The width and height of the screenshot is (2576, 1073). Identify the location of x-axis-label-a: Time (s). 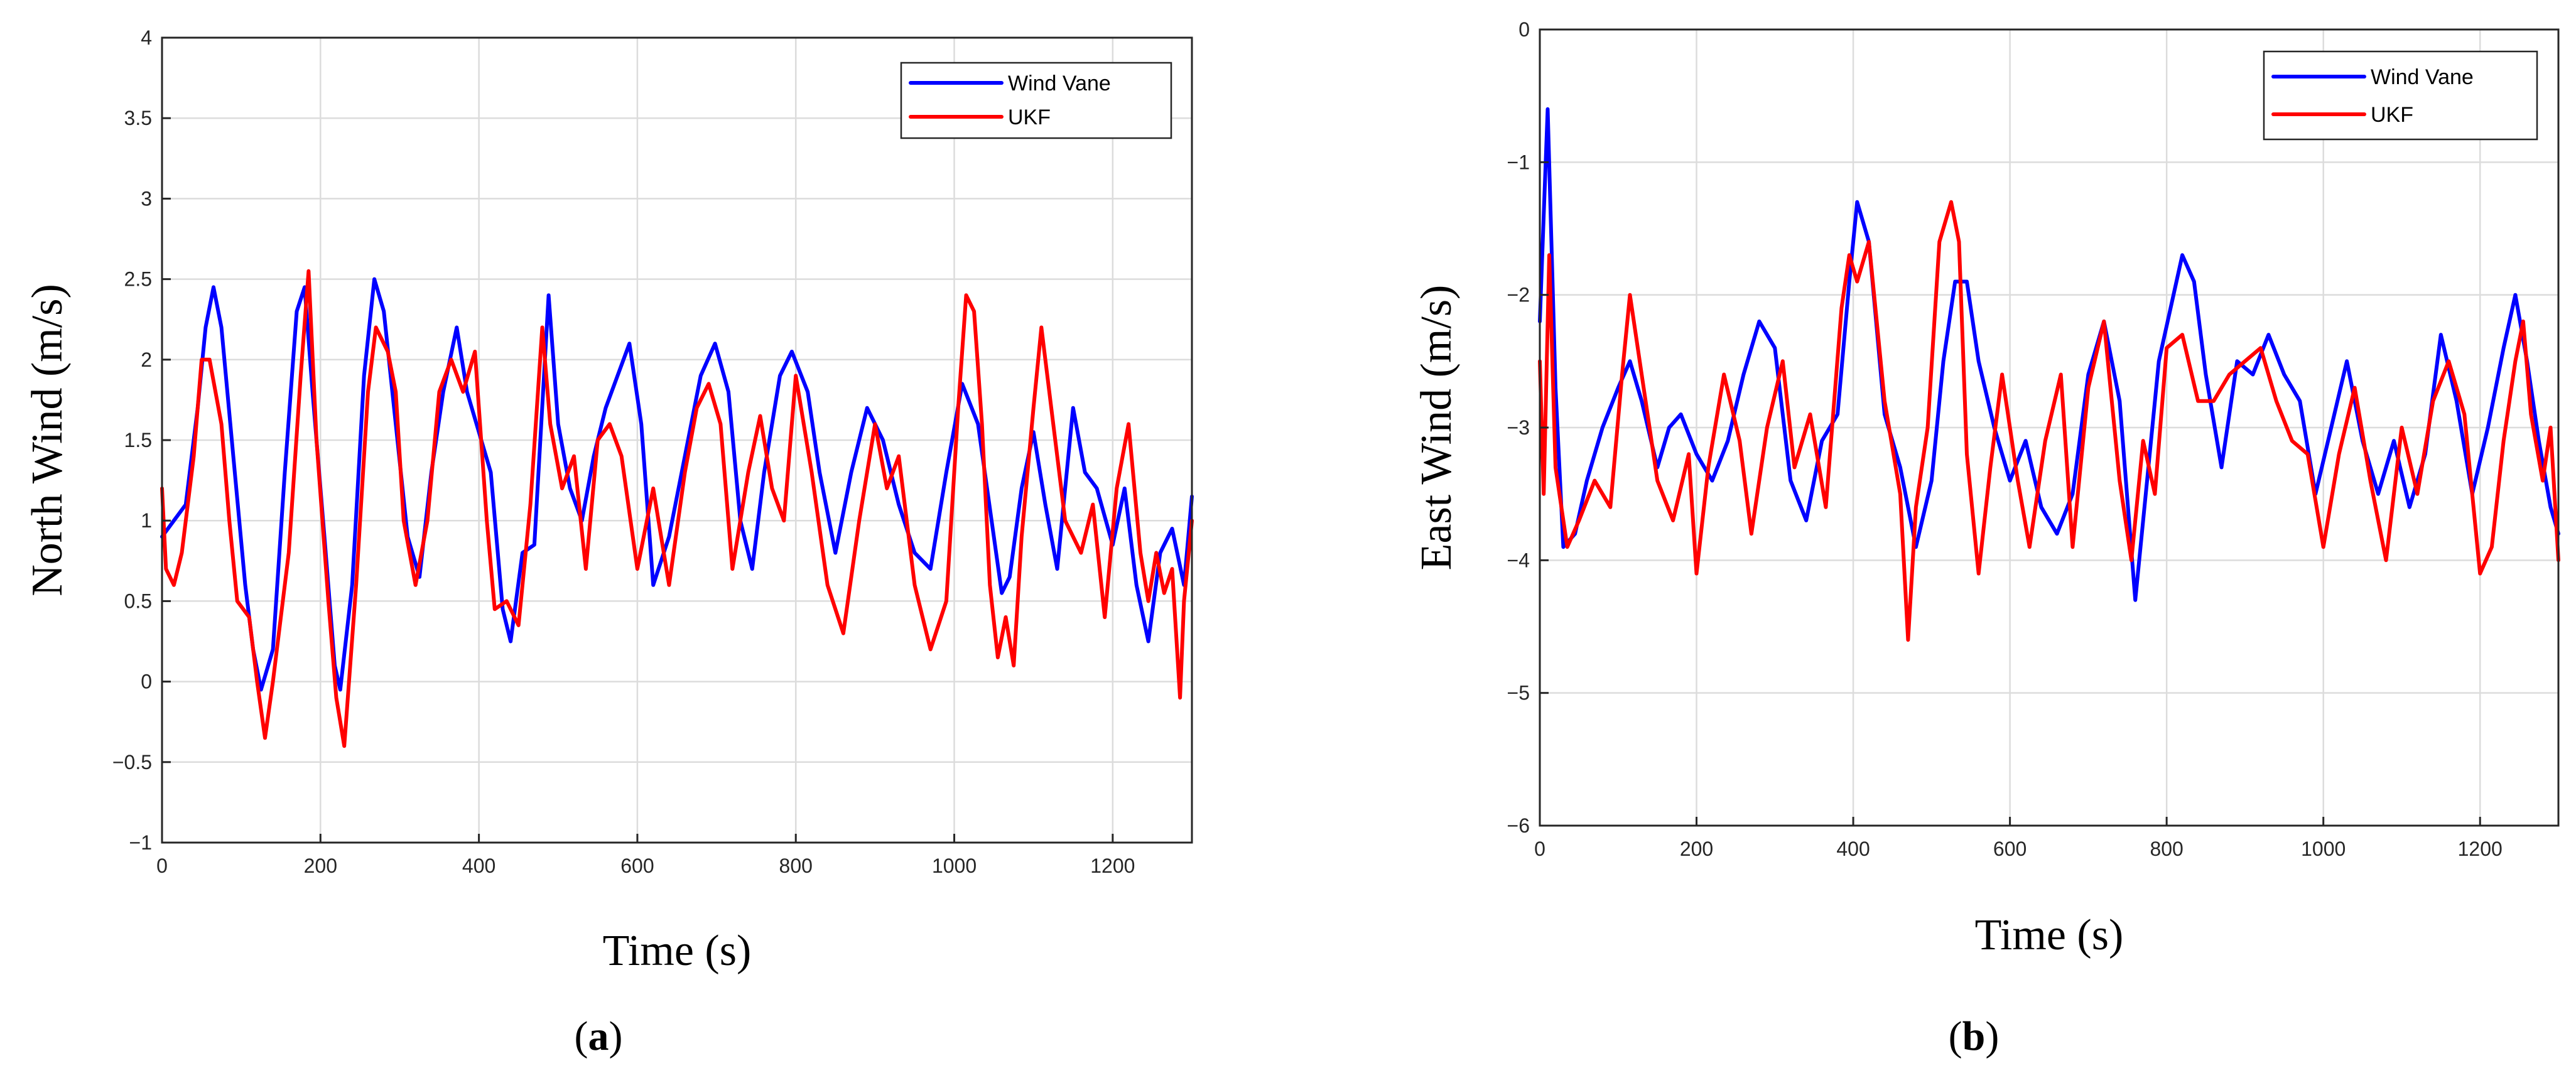
(678, 951).